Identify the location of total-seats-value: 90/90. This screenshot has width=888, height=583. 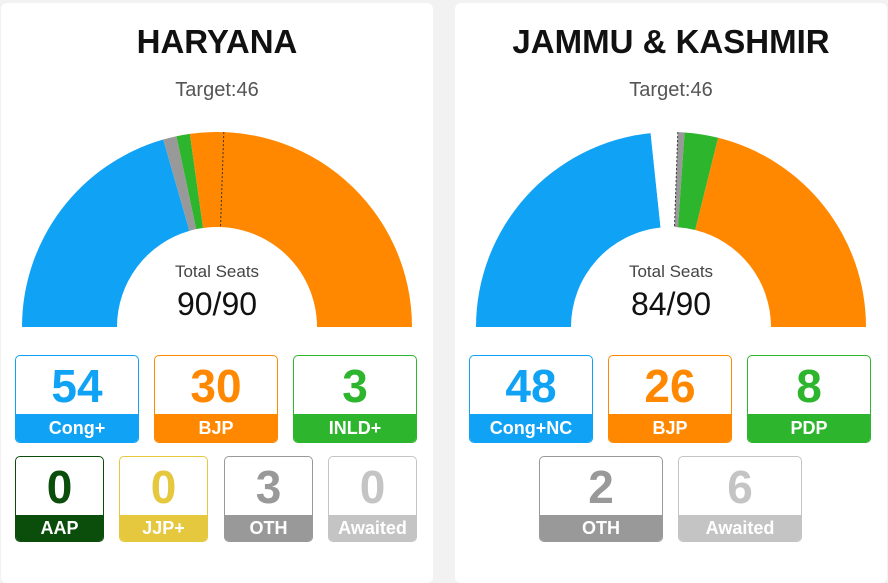
(217, 304).